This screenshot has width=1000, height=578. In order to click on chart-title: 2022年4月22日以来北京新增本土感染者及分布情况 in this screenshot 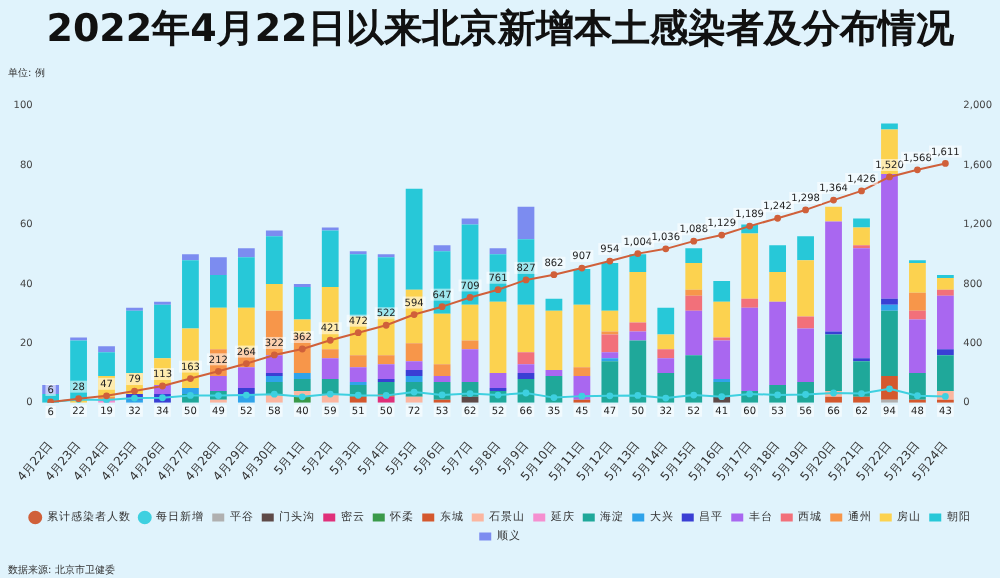, I will do `click(501, 28)`.